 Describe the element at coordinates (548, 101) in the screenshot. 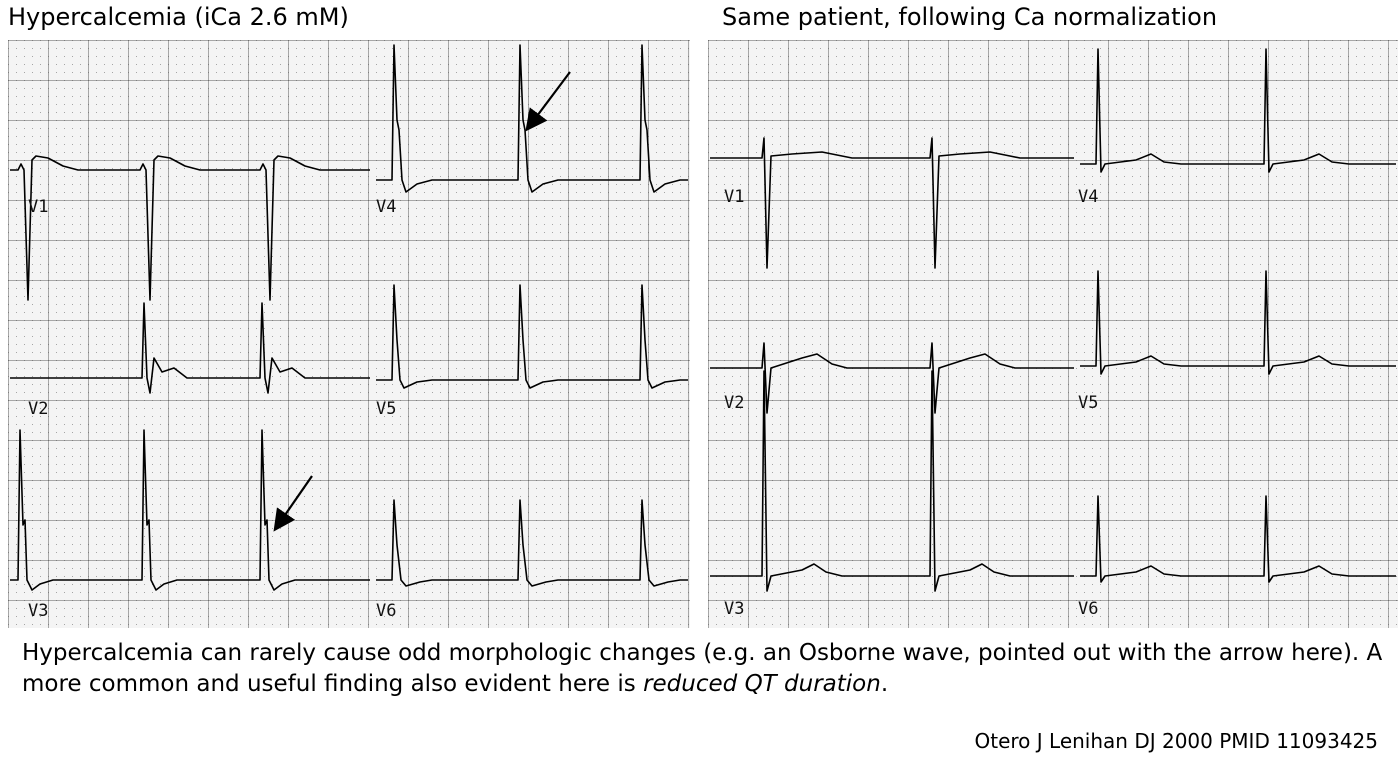

I see `arrow-icon-v4` at that location.